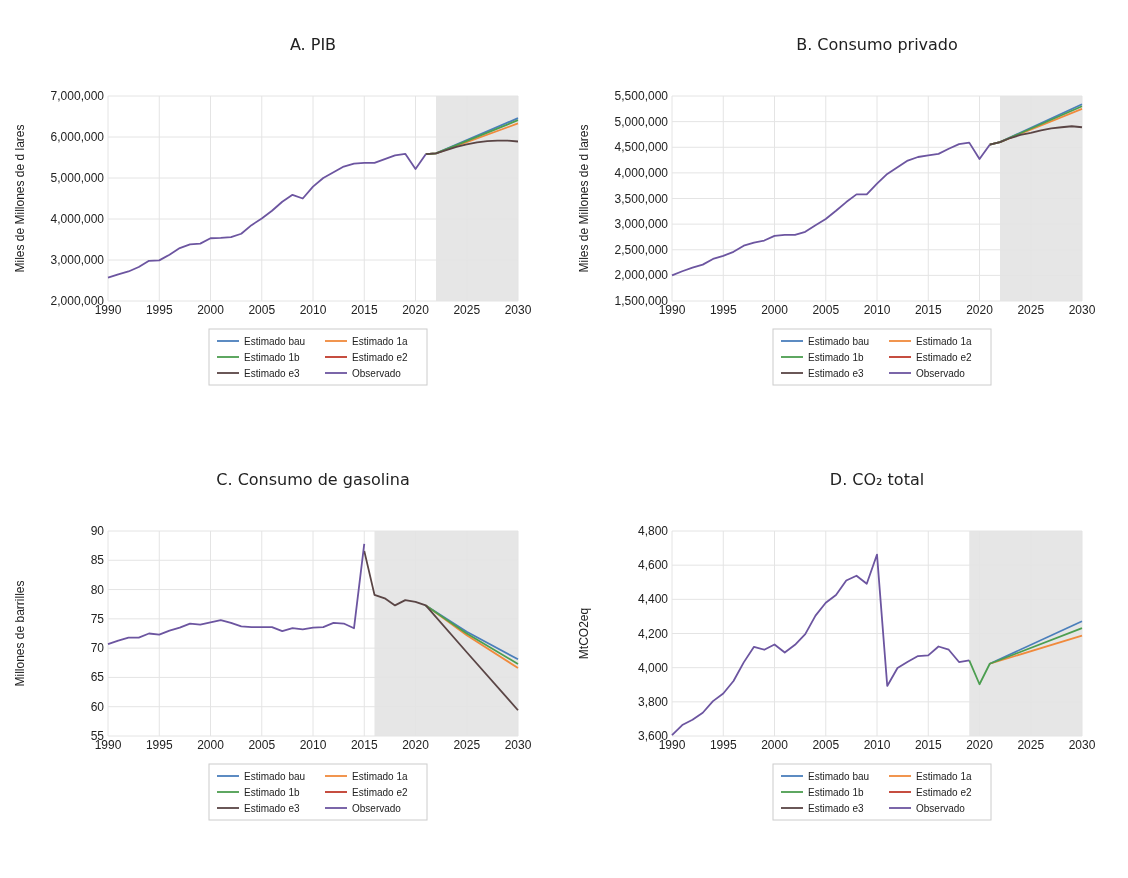 This screenshot has width=1128, height=878. I want to click on y-tick-label: 4,000, so click(653, 667).